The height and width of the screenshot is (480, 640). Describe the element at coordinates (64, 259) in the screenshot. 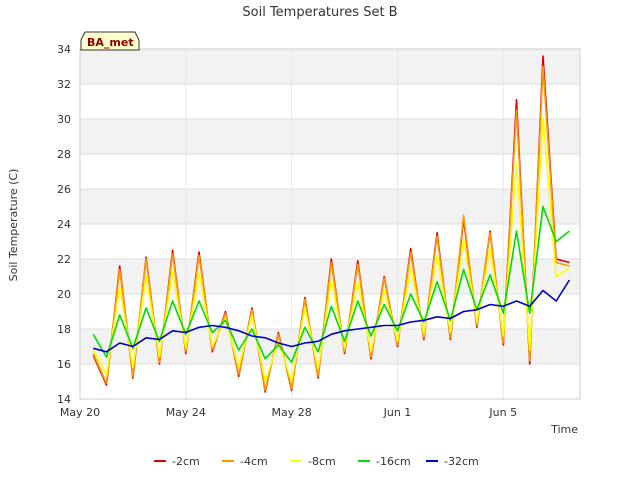

I see `y-tick-label: 22` at that location.